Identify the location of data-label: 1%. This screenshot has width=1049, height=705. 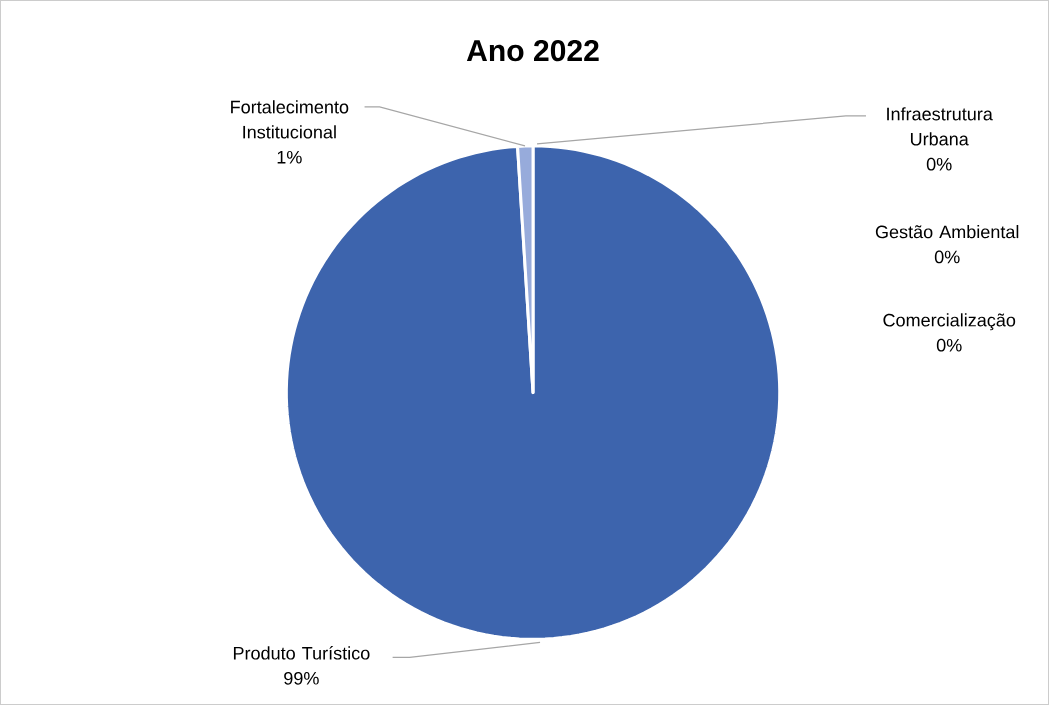
(289, 157).